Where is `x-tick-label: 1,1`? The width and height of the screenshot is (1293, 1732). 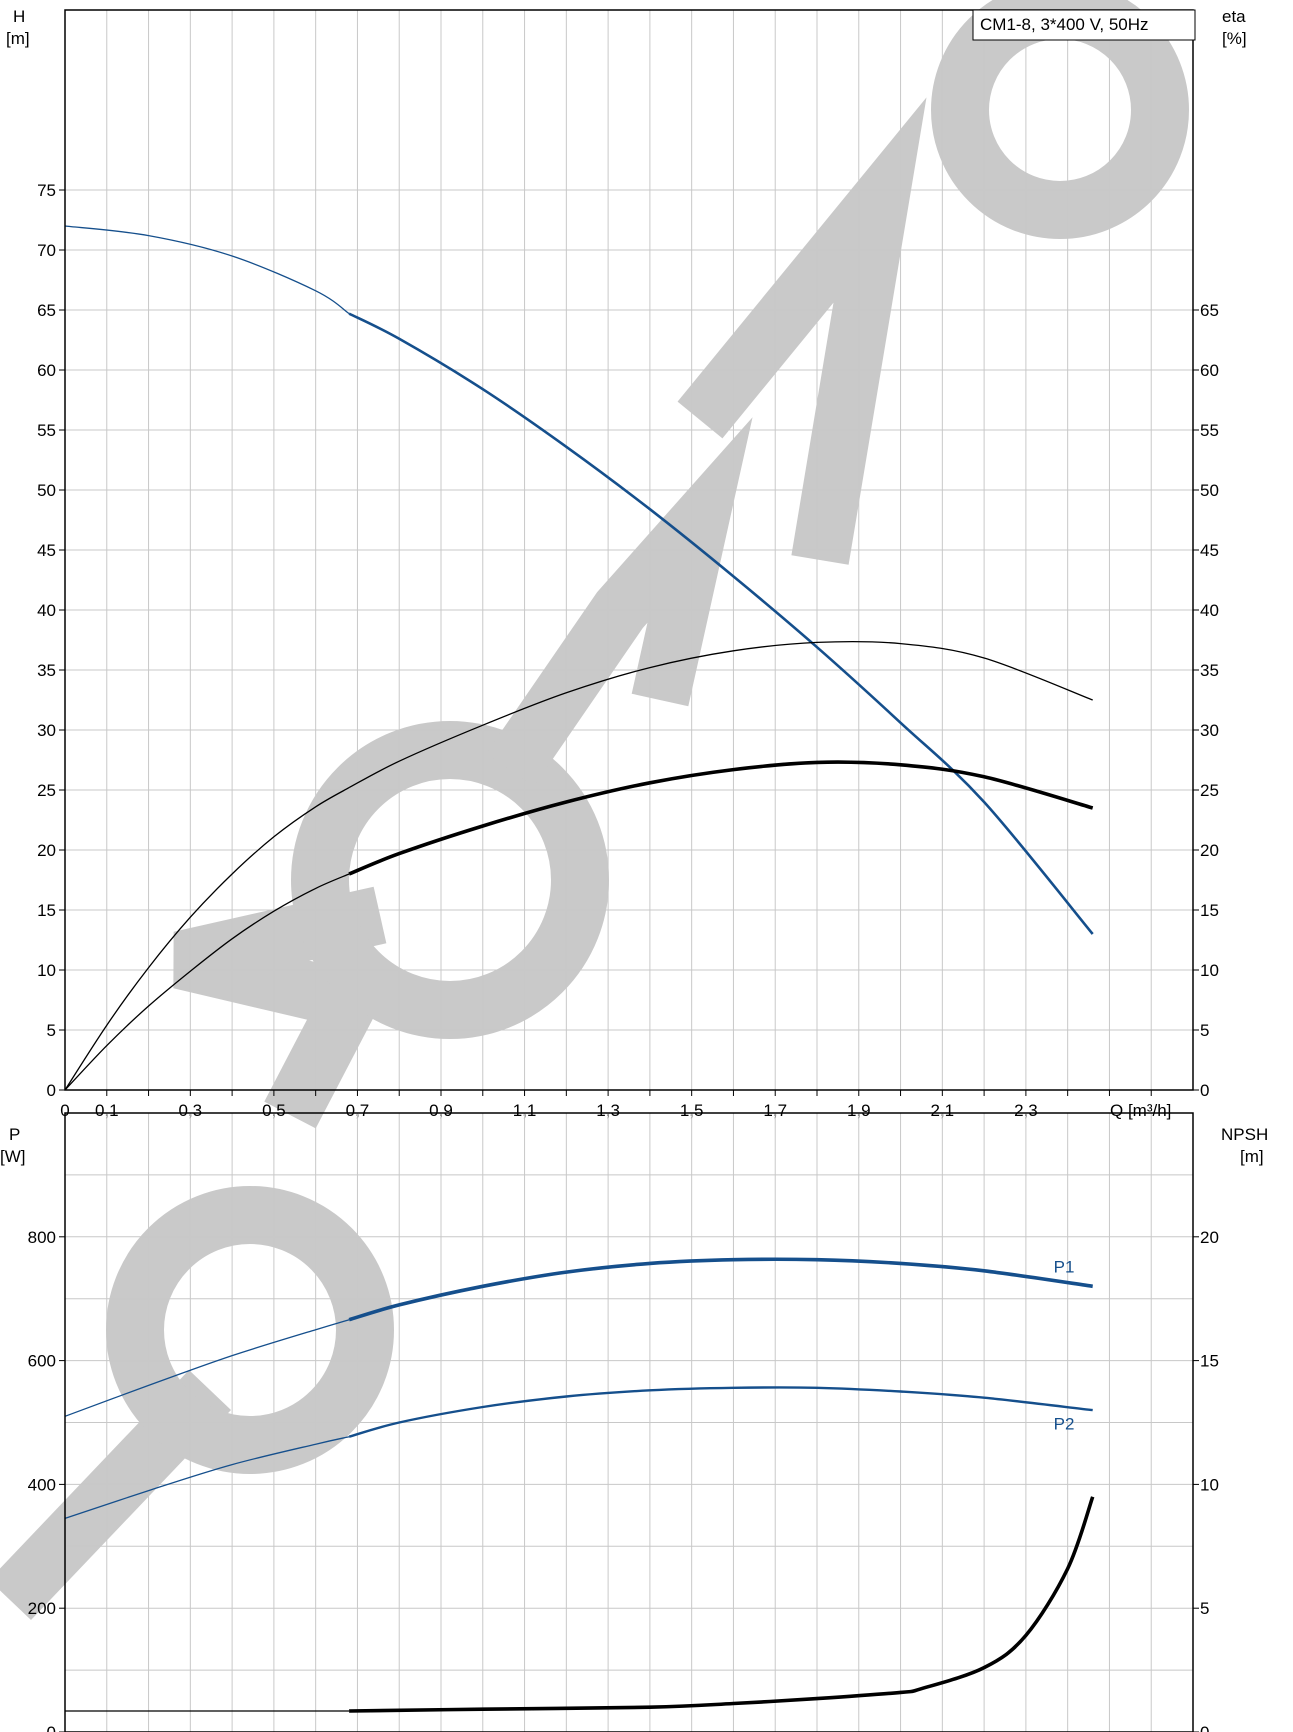 x-tick-label: 1,1 is located at coordinates (525, 1110).